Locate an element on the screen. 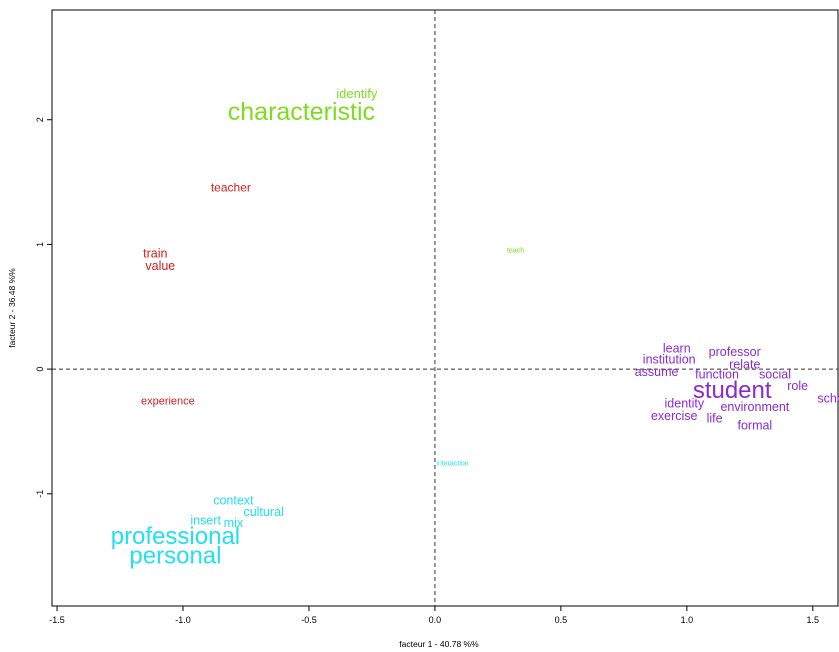 This screenshot has width=839, height=652. word-student: student is located at coordinates (732, 390).